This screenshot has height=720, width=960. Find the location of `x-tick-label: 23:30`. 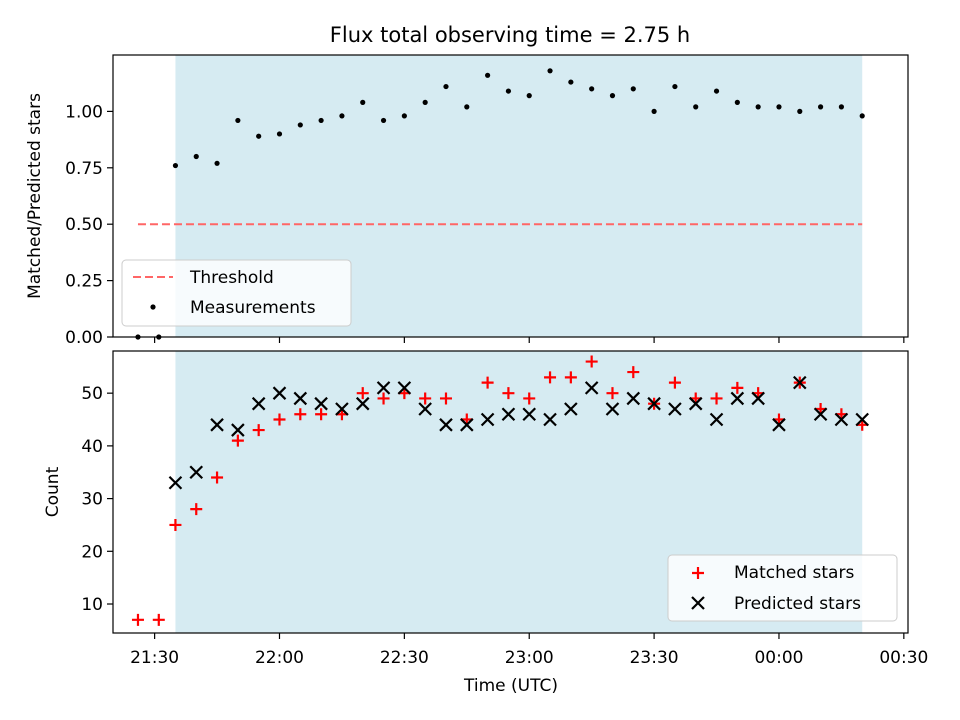

x-tick-label: 23:30 is located at coordinates (654, 658).